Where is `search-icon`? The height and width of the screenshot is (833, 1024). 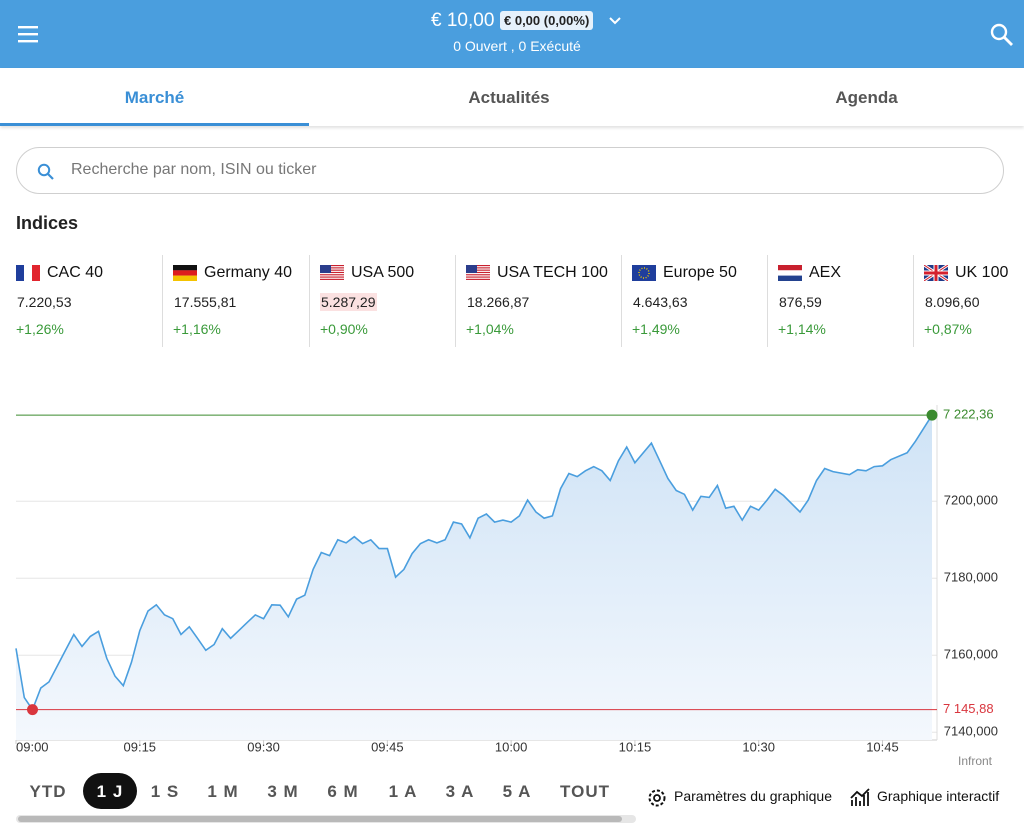
search-icon is located at coordinates (45, 171).